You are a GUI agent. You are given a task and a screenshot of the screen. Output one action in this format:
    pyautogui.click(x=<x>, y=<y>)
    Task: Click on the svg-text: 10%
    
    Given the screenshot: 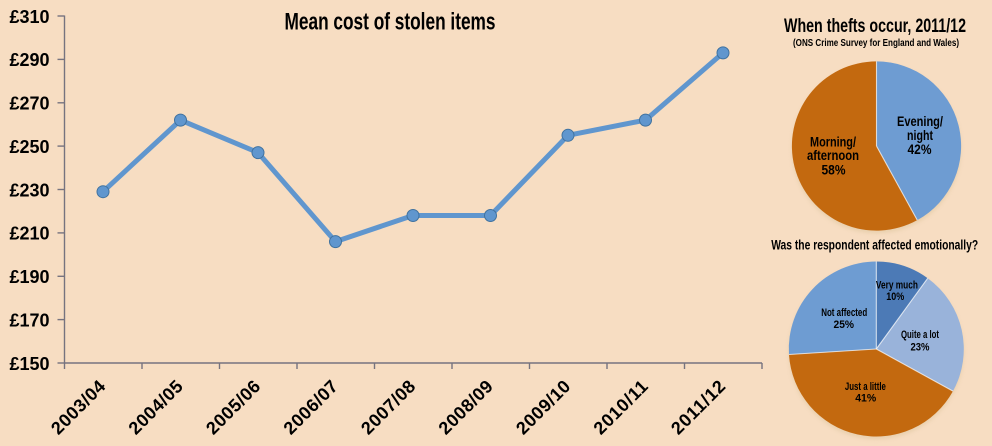 What is the action you would take?
    pyautogui.click(x=895, y=297)
    